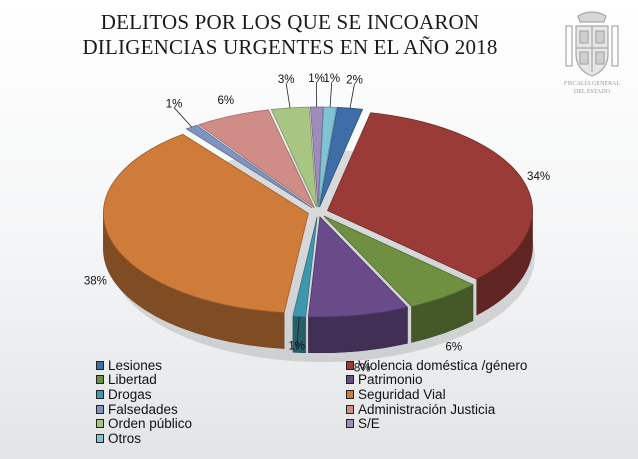  I want to click on legend-label: Administración Justicia, so click(427, 409).